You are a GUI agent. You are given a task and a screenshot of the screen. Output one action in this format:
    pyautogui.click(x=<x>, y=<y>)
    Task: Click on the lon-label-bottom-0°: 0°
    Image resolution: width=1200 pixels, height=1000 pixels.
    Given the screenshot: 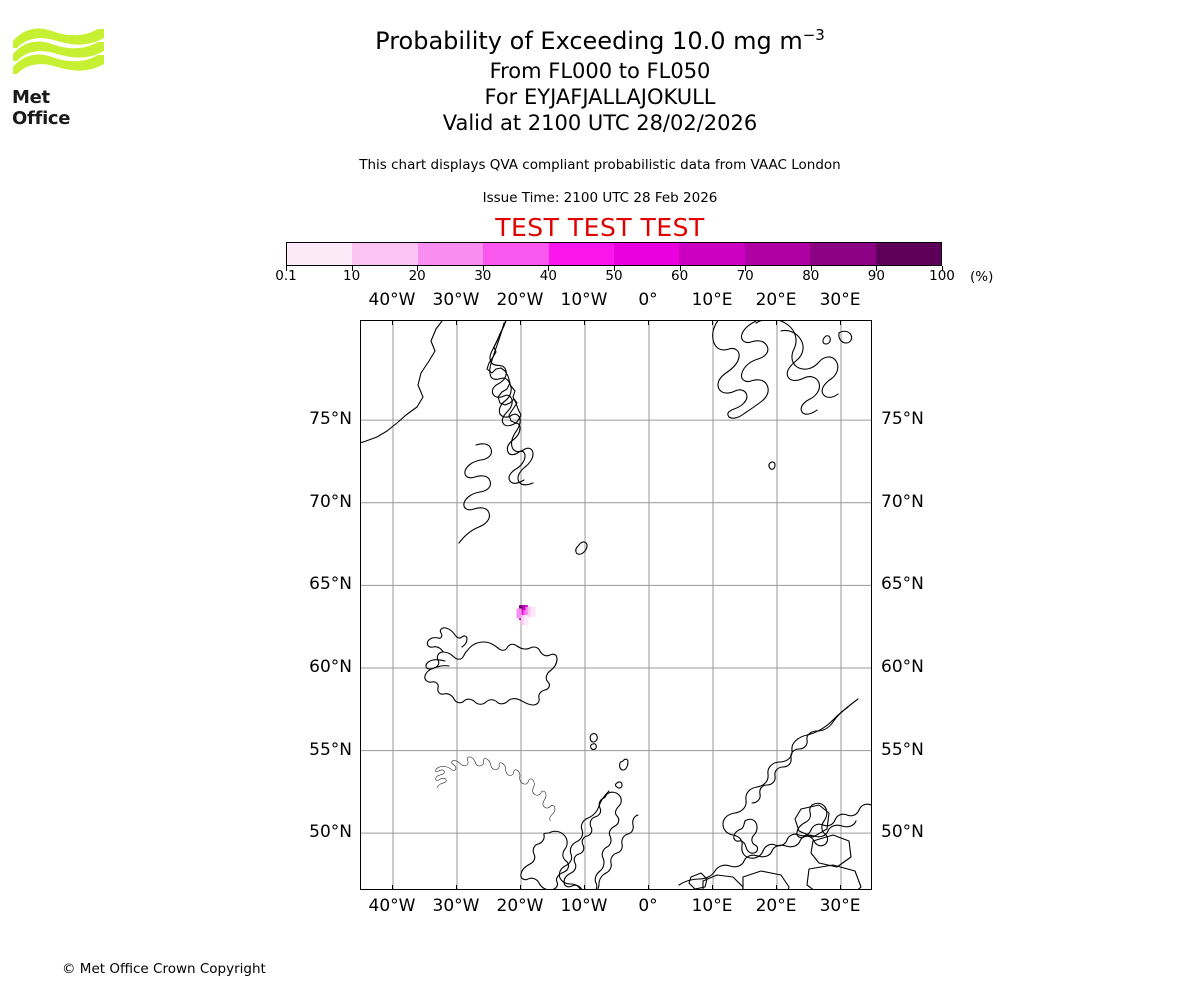 What is the action you would take?
    pyautogui.click(x=648, y=906)
    